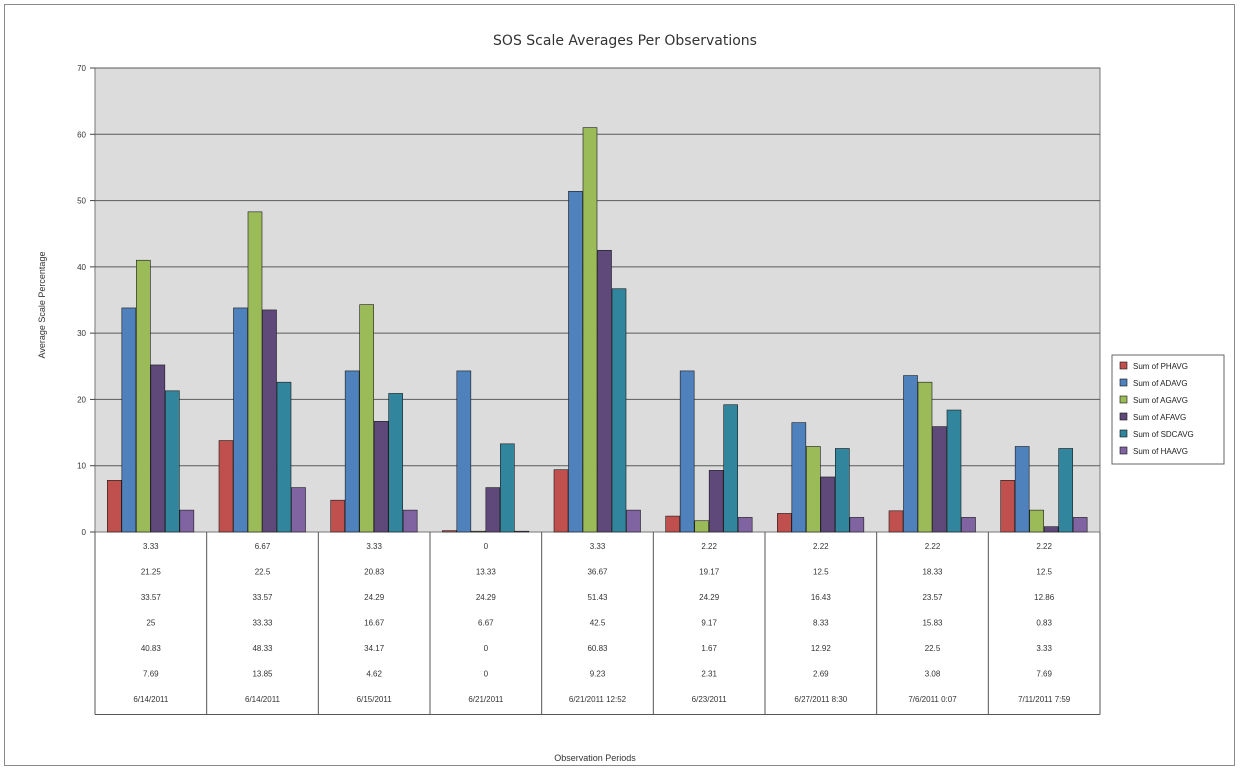 Image resolution: width=1241 pixels, height=771 pixels. Describe the element at coordinates (151, 572) in the screenshot. I see `table-cell-r2-c1: 21.25` at that location.